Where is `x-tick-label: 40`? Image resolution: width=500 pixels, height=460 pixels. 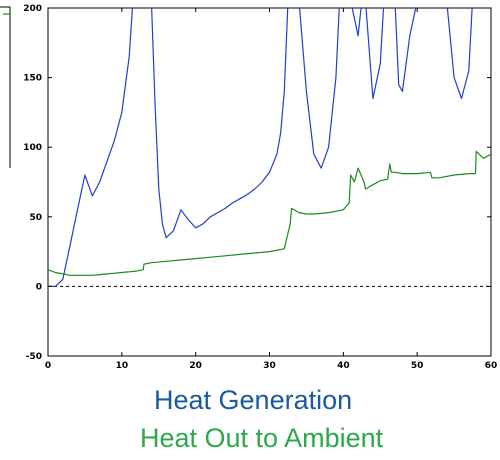
x-tick-label: 40 is located at coordinates (343, 366).